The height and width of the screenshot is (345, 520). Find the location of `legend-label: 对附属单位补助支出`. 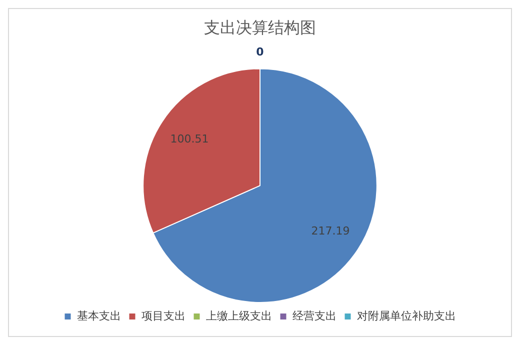

legend-label: 对附属单位补助支出 is located at coordinates (406, 315).